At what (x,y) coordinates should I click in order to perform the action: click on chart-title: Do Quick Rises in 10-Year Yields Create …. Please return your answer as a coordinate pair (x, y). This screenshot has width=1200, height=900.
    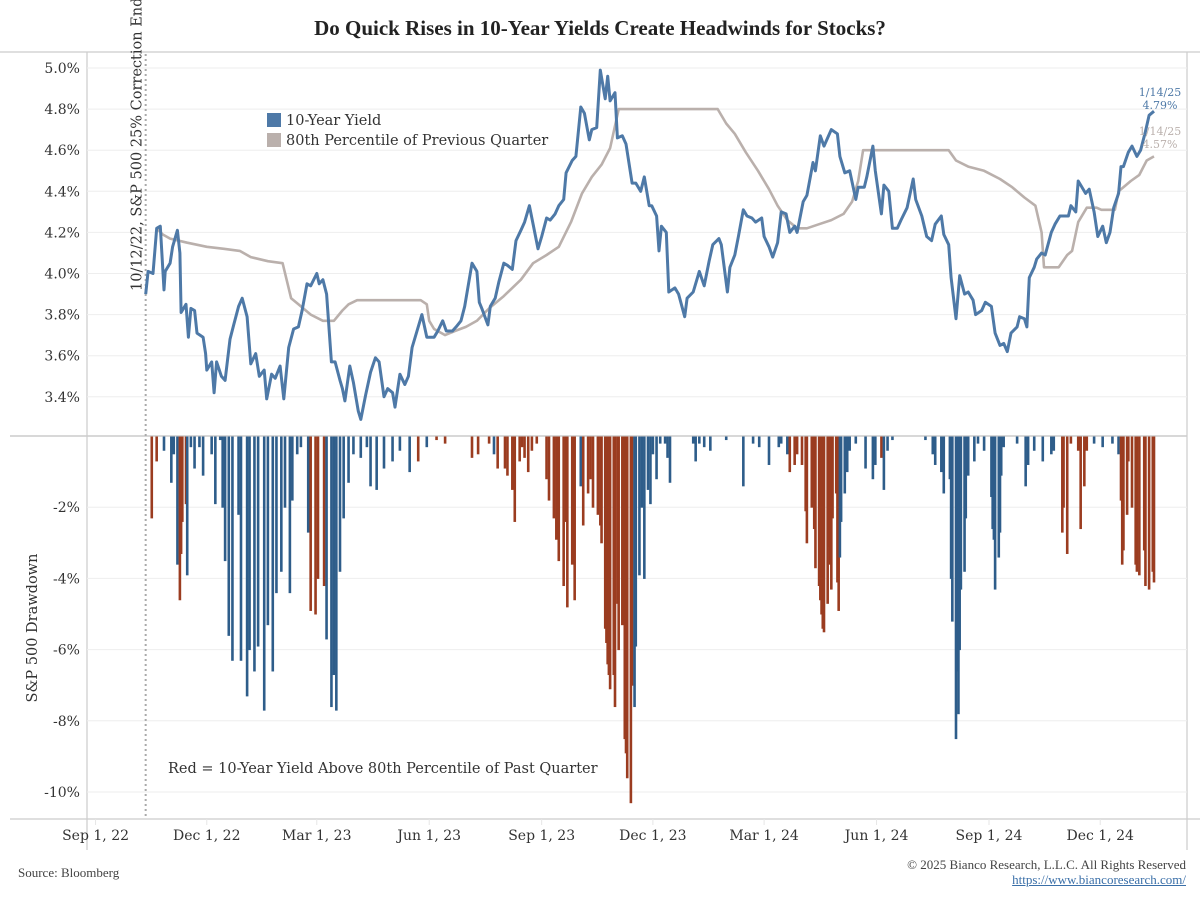
    Looking at the image, I should click on (600, 28).